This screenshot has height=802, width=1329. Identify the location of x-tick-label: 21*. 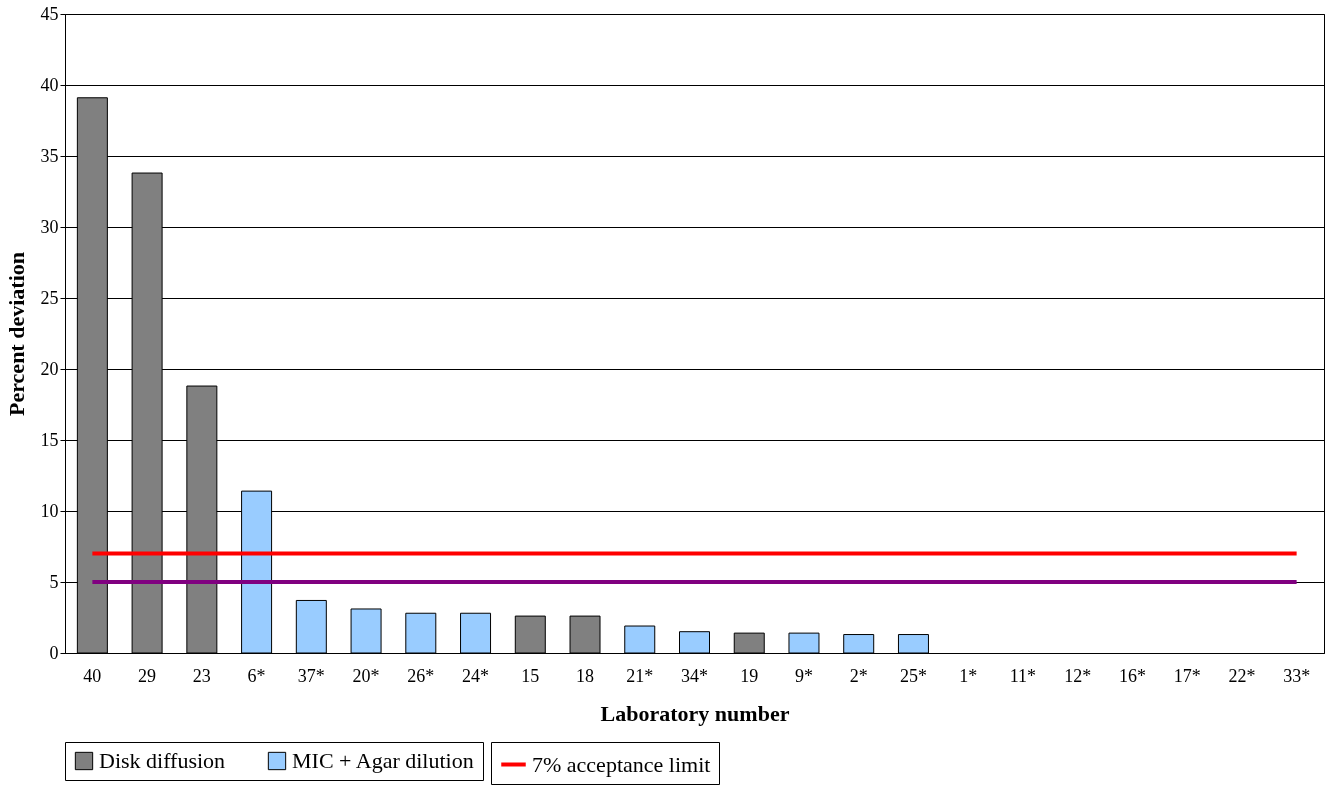
(640, 675).